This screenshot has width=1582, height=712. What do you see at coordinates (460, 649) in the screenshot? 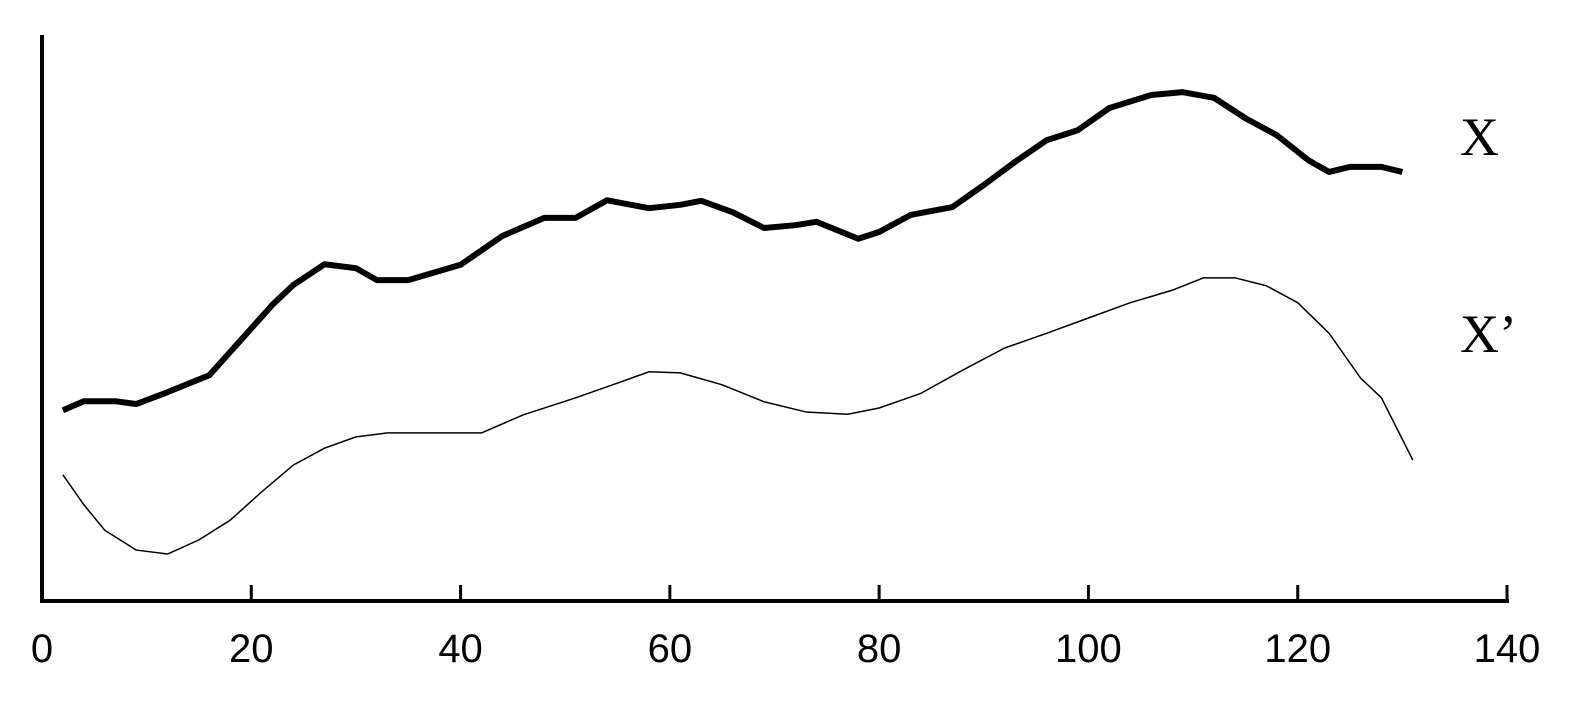
I see `x-tick-label: 40` at bounding box center [460, 649].